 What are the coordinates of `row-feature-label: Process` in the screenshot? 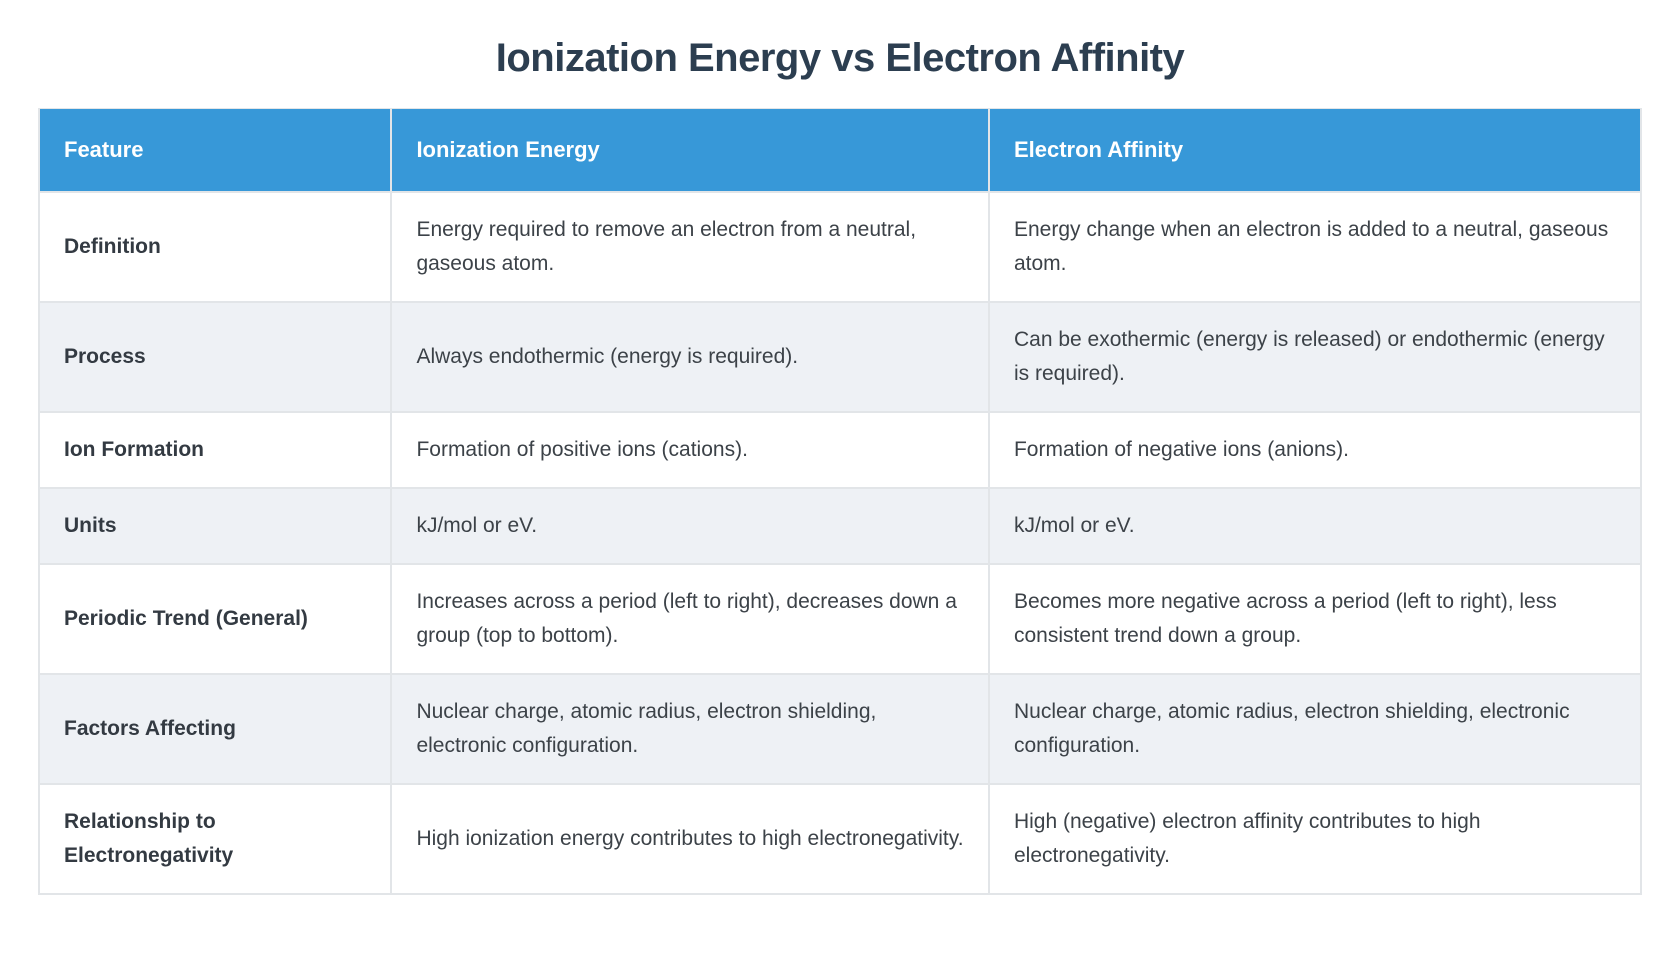 It's located at (215, 357).